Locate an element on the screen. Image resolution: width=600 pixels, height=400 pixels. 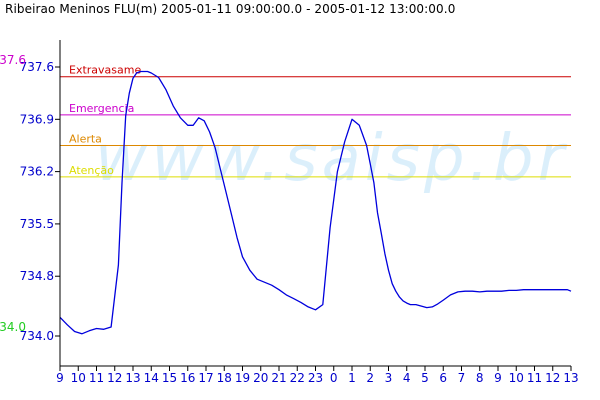
y-tick-label-0: 734.0 is located at coordinates (37, 336).